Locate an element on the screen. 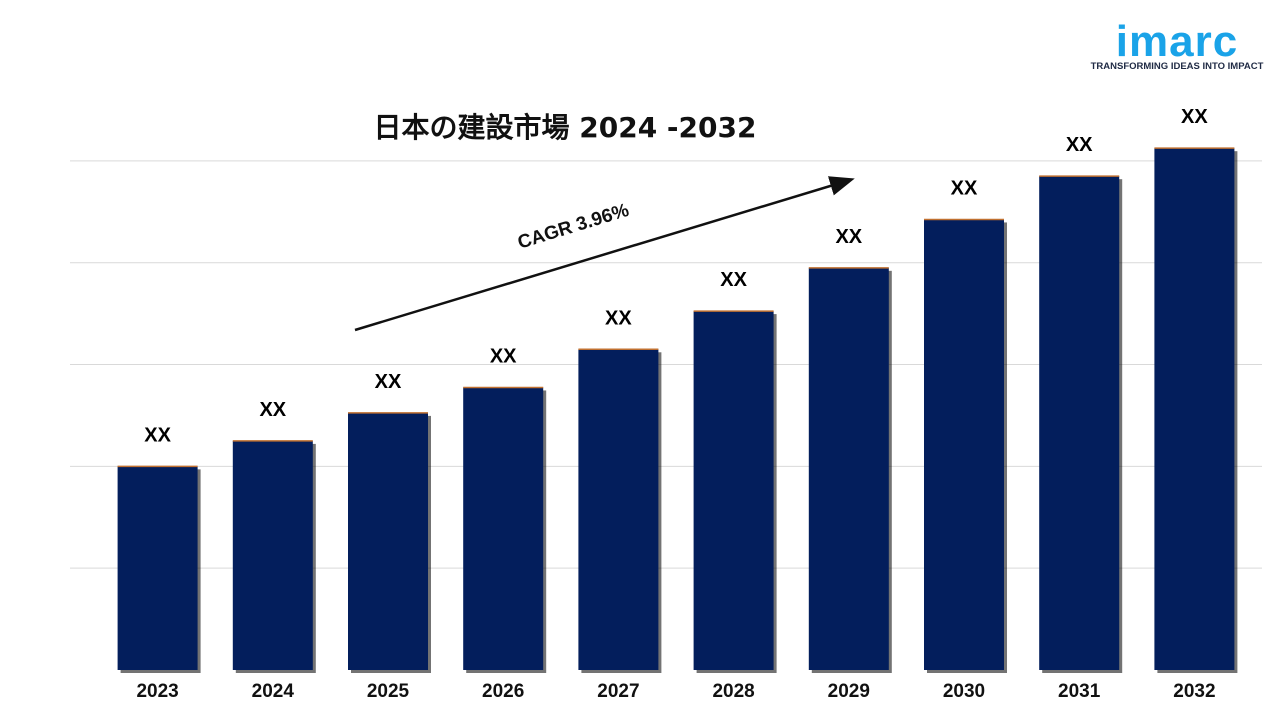 The height and width of the screenshot is (720, 1280). x-axis-tick-labels: 2023 2024 2025 2026 2027 2028 2029 2030 2031 2032 is located at coordinates (675, 691).